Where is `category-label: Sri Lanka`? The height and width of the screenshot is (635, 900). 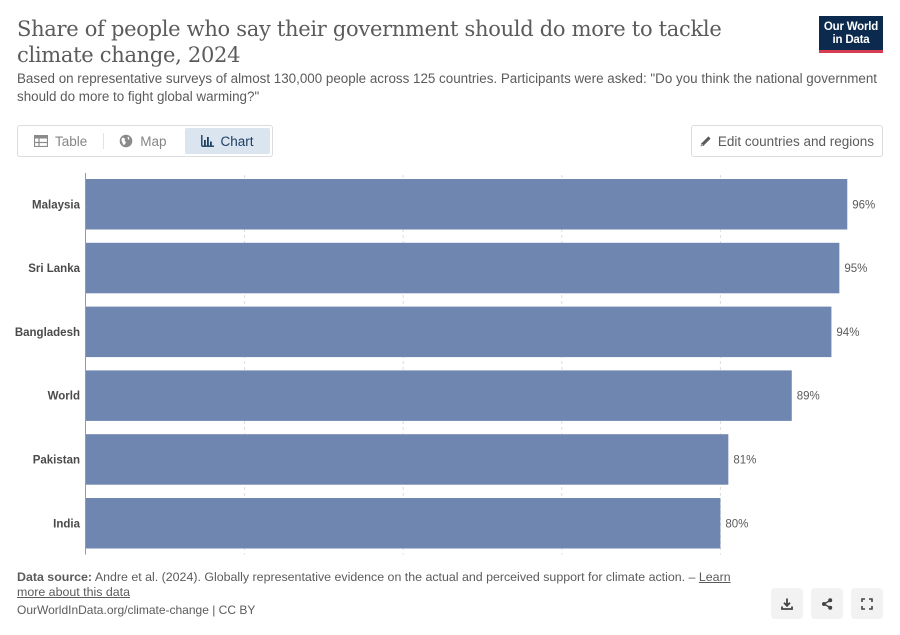 category-label: Sri Lanka is located at coordinates (54, 269).